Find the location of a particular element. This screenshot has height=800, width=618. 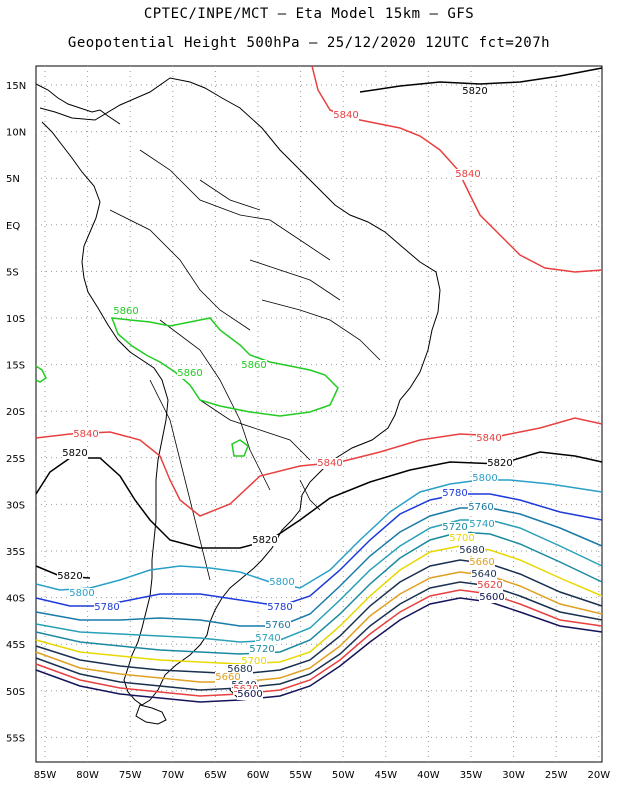

contour-5820-north is located at coordinates (481, 80).